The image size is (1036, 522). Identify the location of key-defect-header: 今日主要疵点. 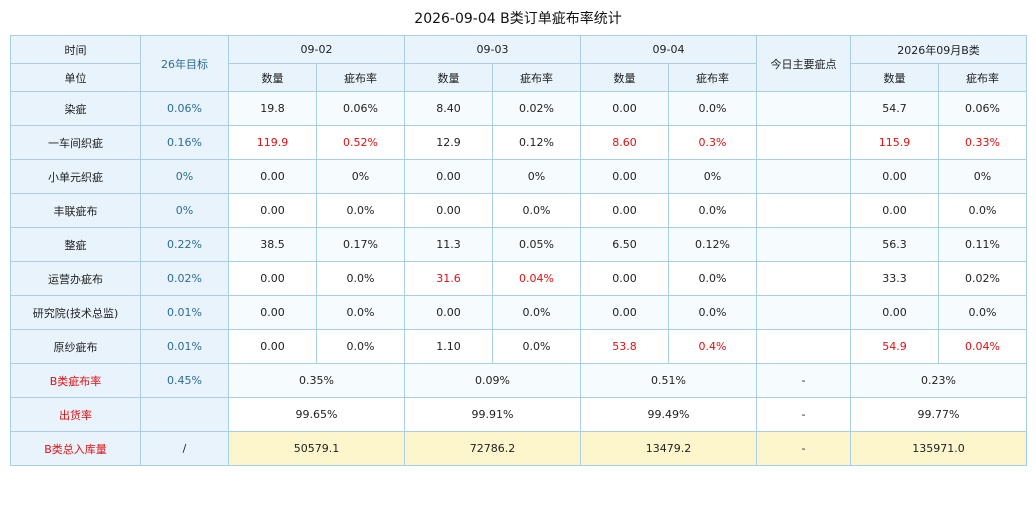
(803, 63).